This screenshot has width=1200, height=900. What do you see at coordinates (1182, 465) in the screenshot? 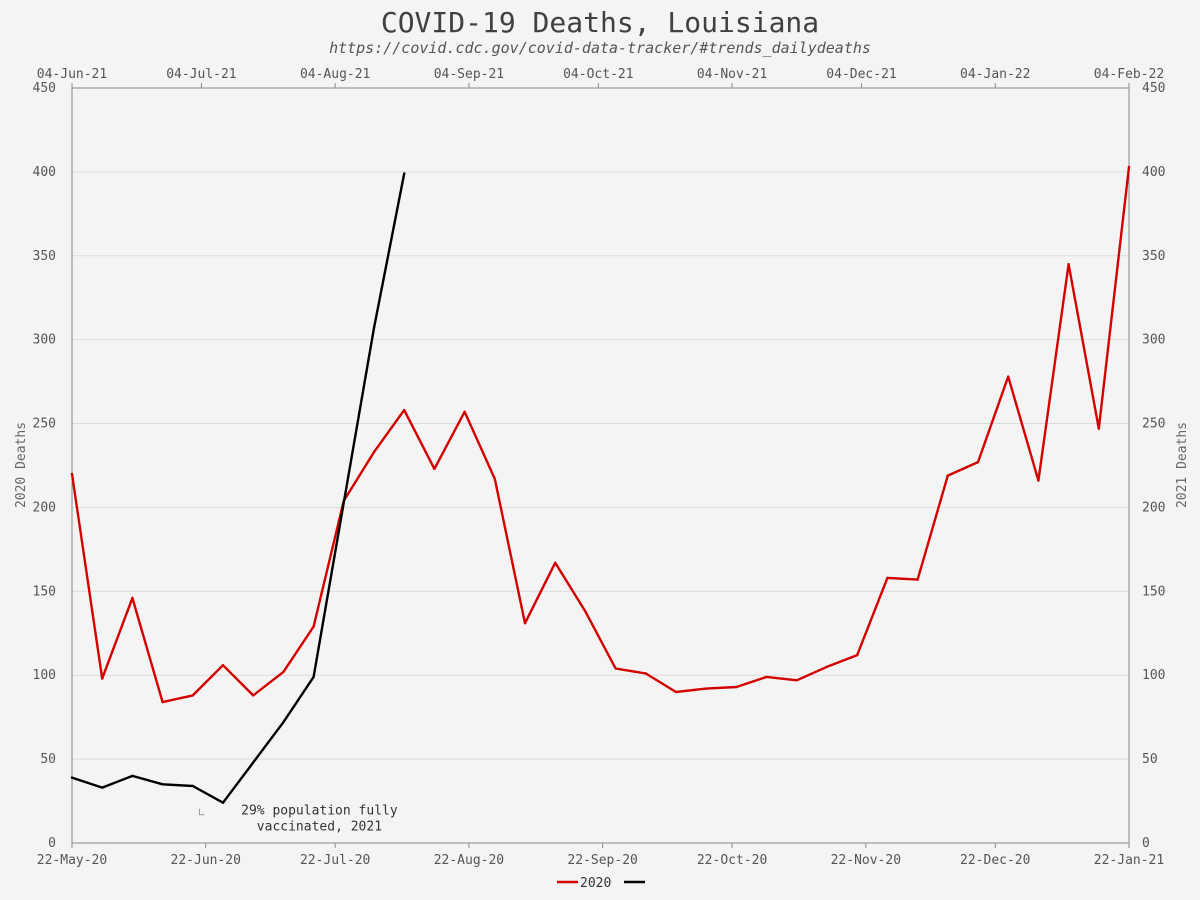
I see `y-axis-label-right: 2021 Deaths` at bounding box center [1182, 465].